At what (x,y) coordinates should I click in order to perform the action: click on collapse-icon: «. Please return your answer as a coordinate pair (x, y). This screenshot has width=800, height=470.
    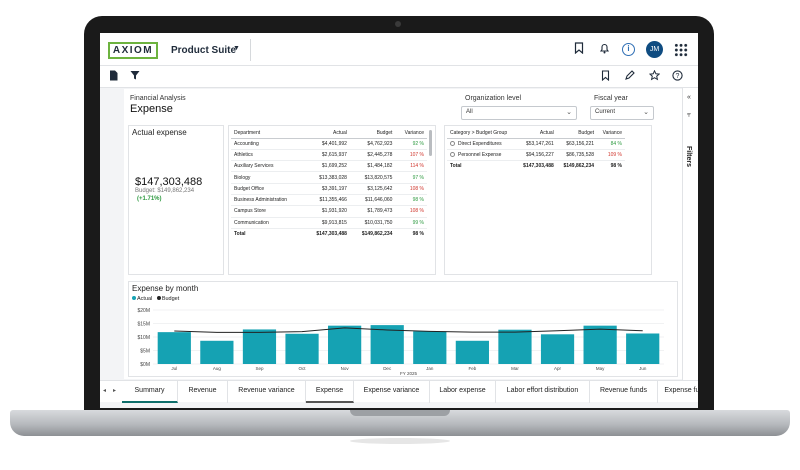
    Looking at the image, I should click on (689, 97).